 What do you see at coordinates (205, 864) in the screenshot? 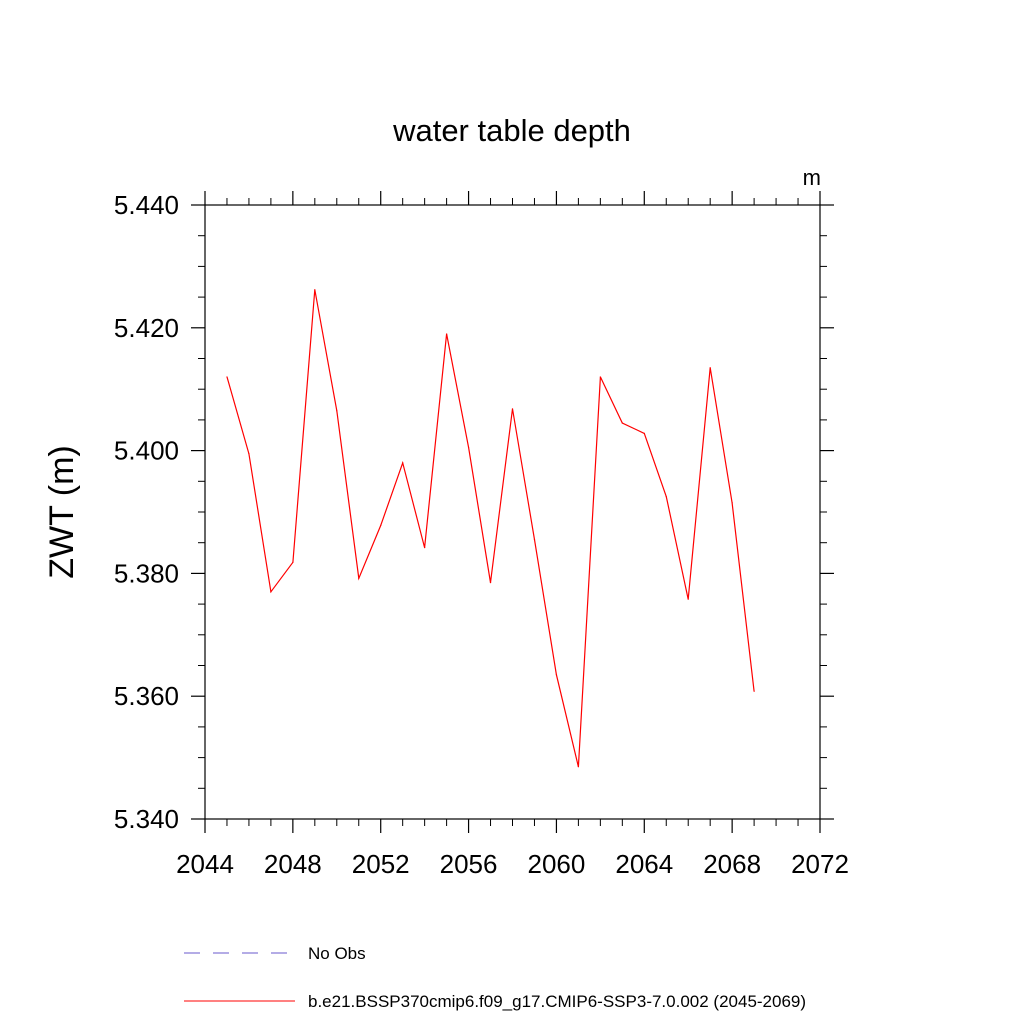
I see `x-tick-label: 2044` at bounding box center [205, 864].